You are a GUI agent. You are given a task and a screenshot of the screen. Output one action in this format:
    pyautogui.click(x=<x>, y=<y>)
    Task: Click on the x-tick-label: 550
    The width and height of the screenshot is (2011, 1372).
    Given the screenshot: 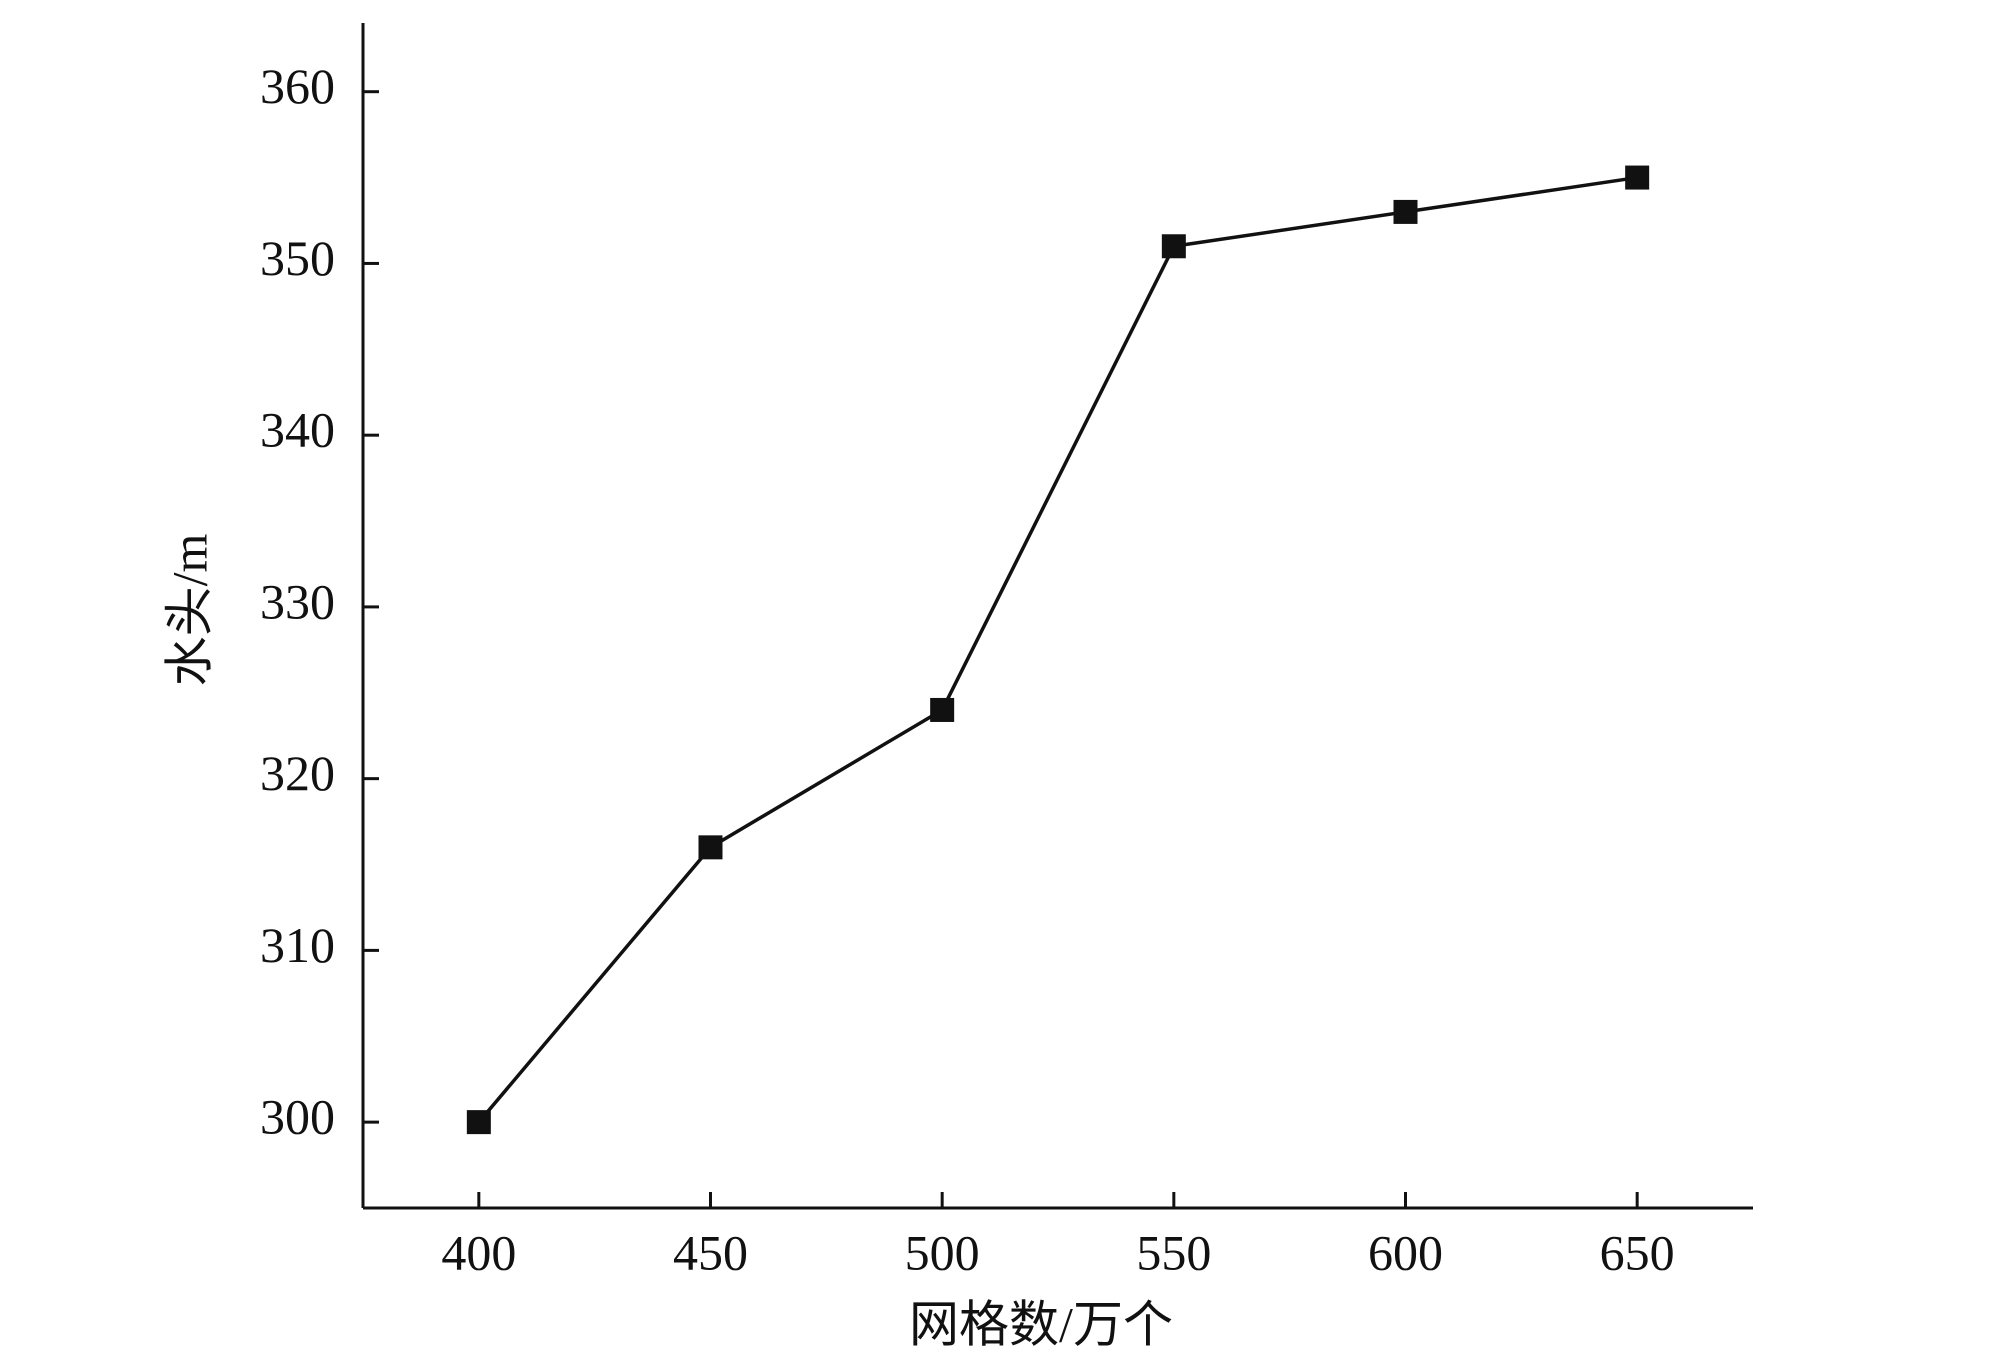 What is the action you would take?
    pyautogui.click(x=1173, y=1252)
    